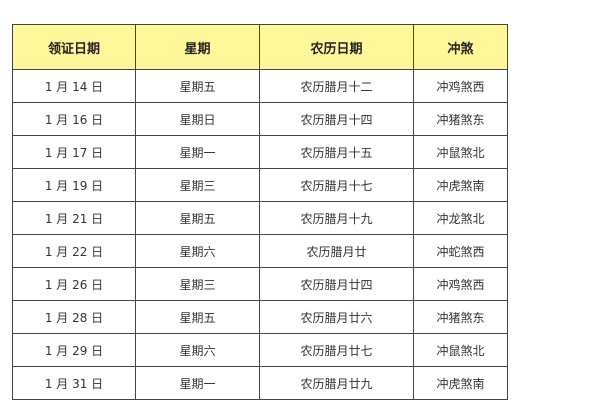  I want to click on table-row: 1 月 14 日星期五 农历腊月十二 冲鸡煞西, so click(260, 86).